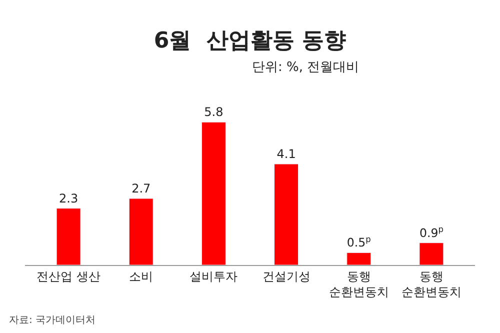 This screenshot has height=333, width=500. What do you see at coordinates (214, 112) in the screenshot?
I see `data-label: 5.8` at bounding box center [214, 112].